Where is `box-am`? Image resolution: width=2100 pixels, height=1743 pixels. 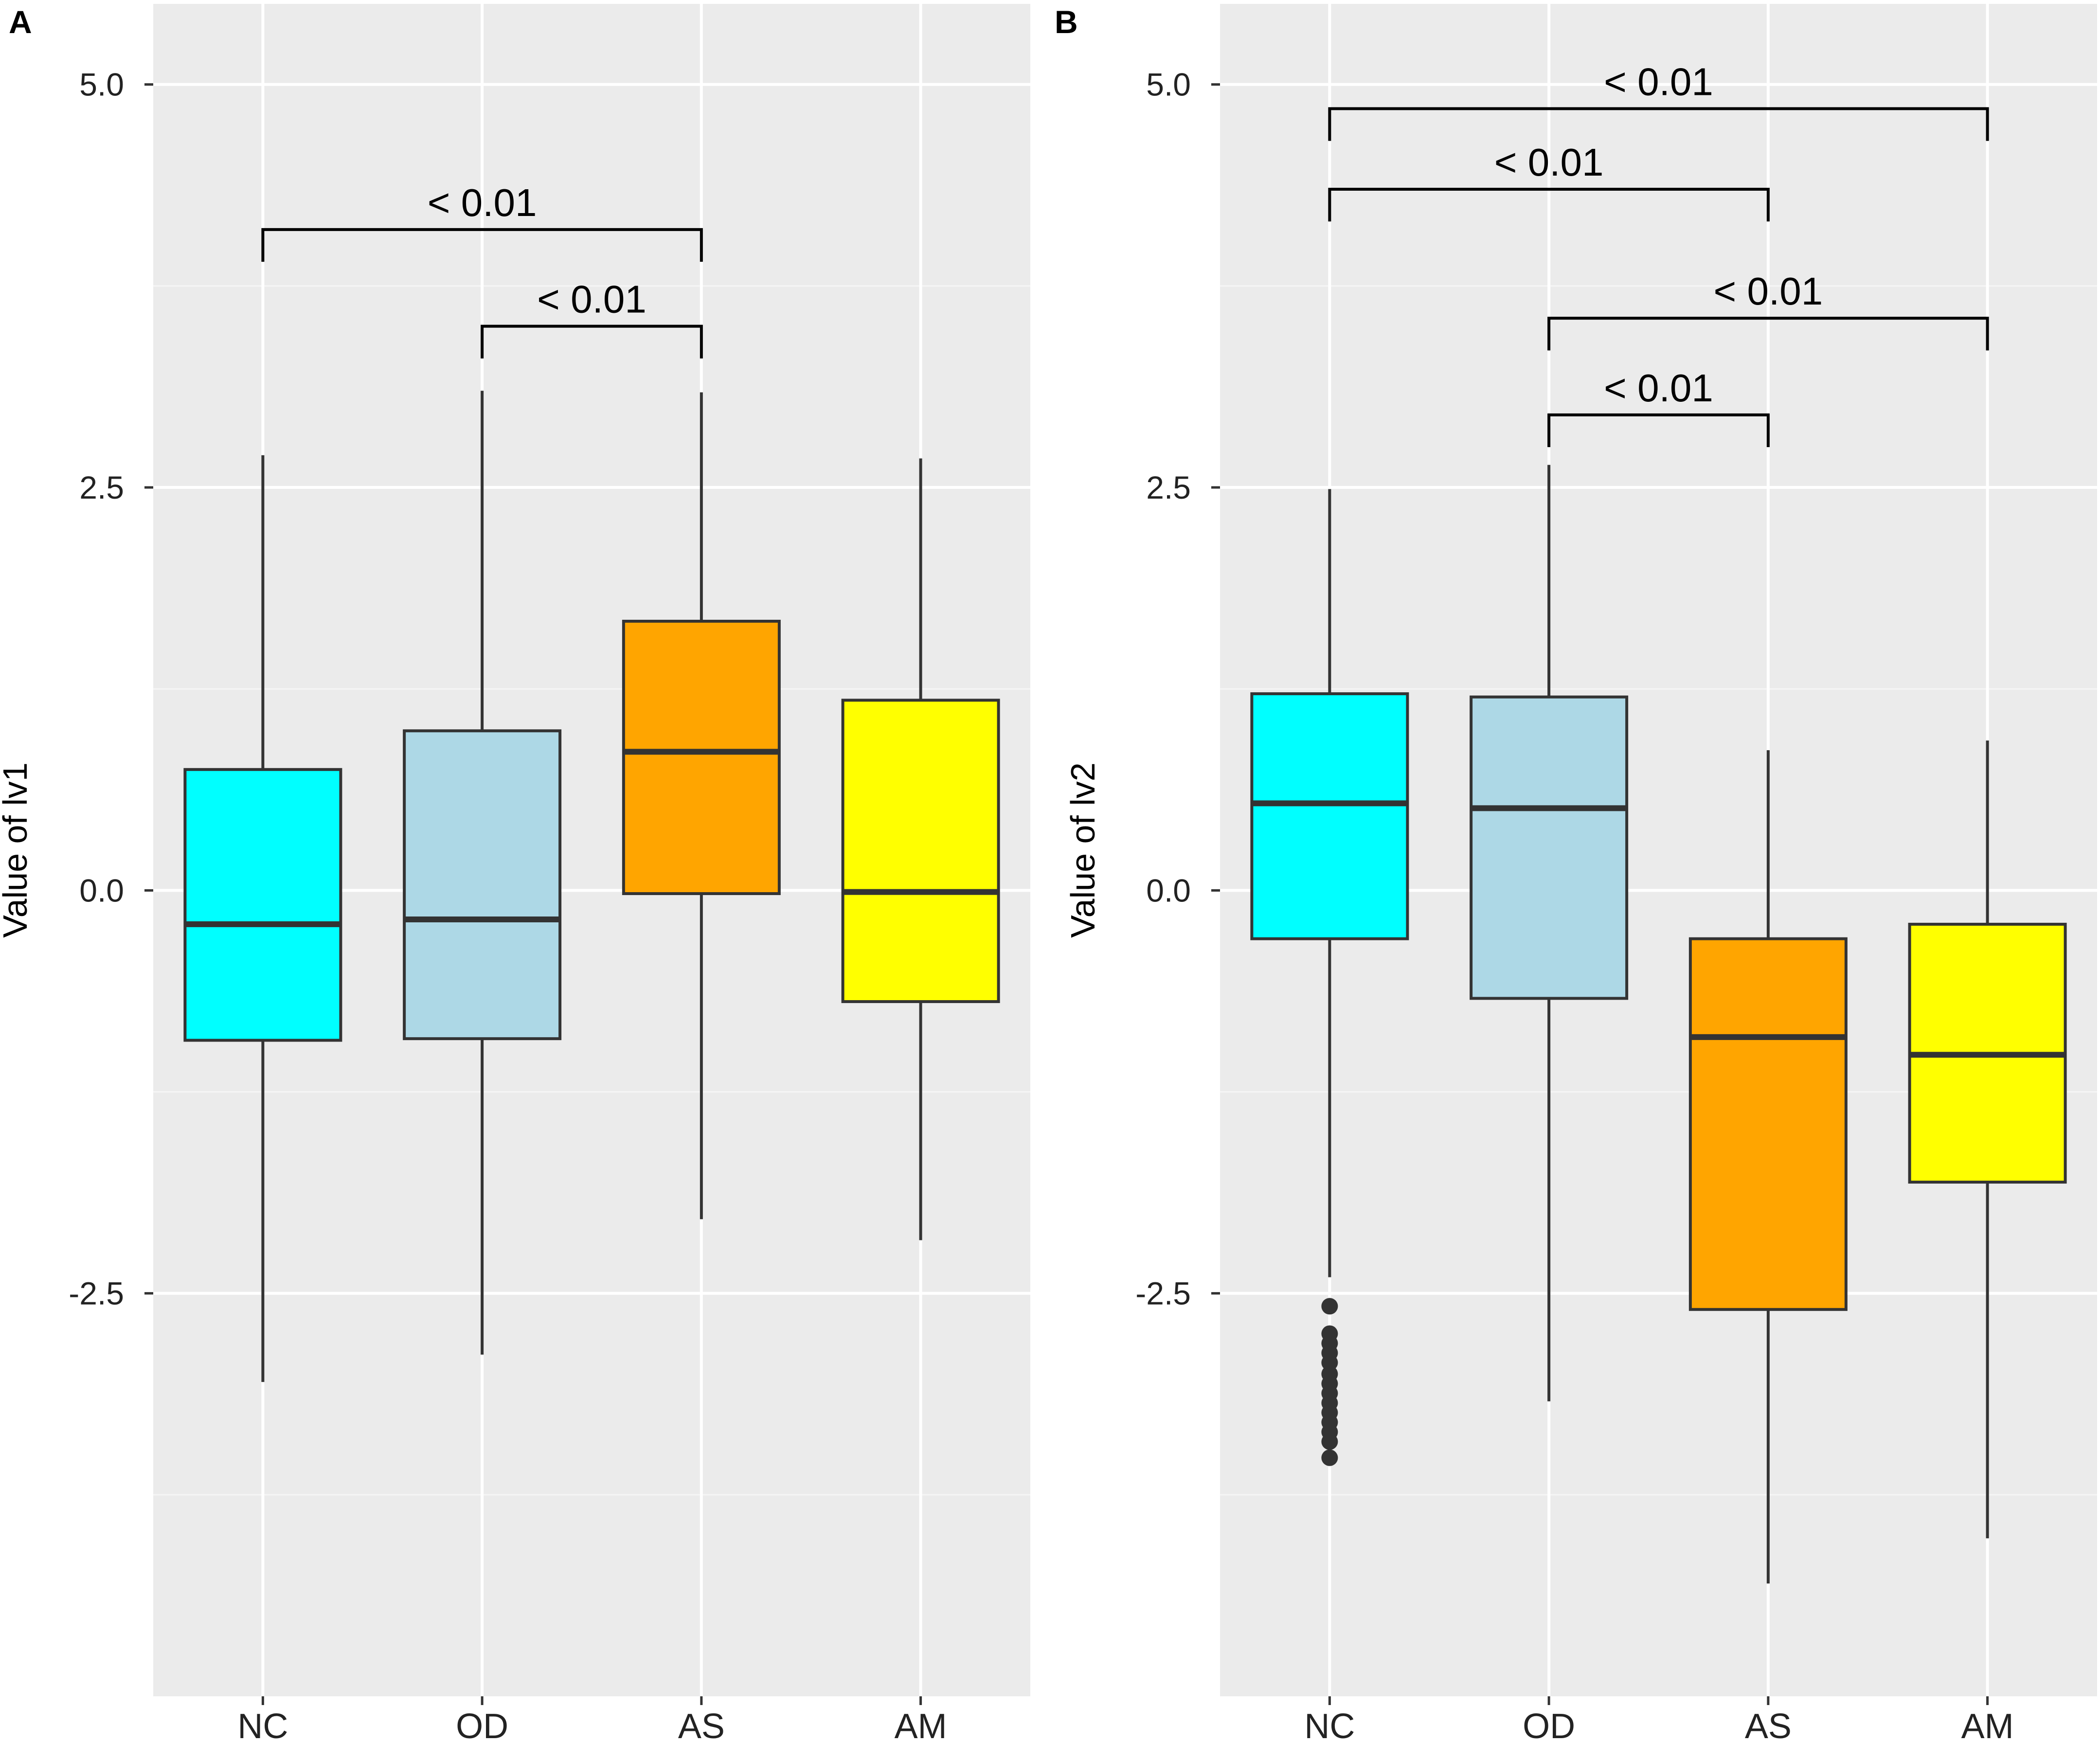 box-am is located at coordinates (920, 851).